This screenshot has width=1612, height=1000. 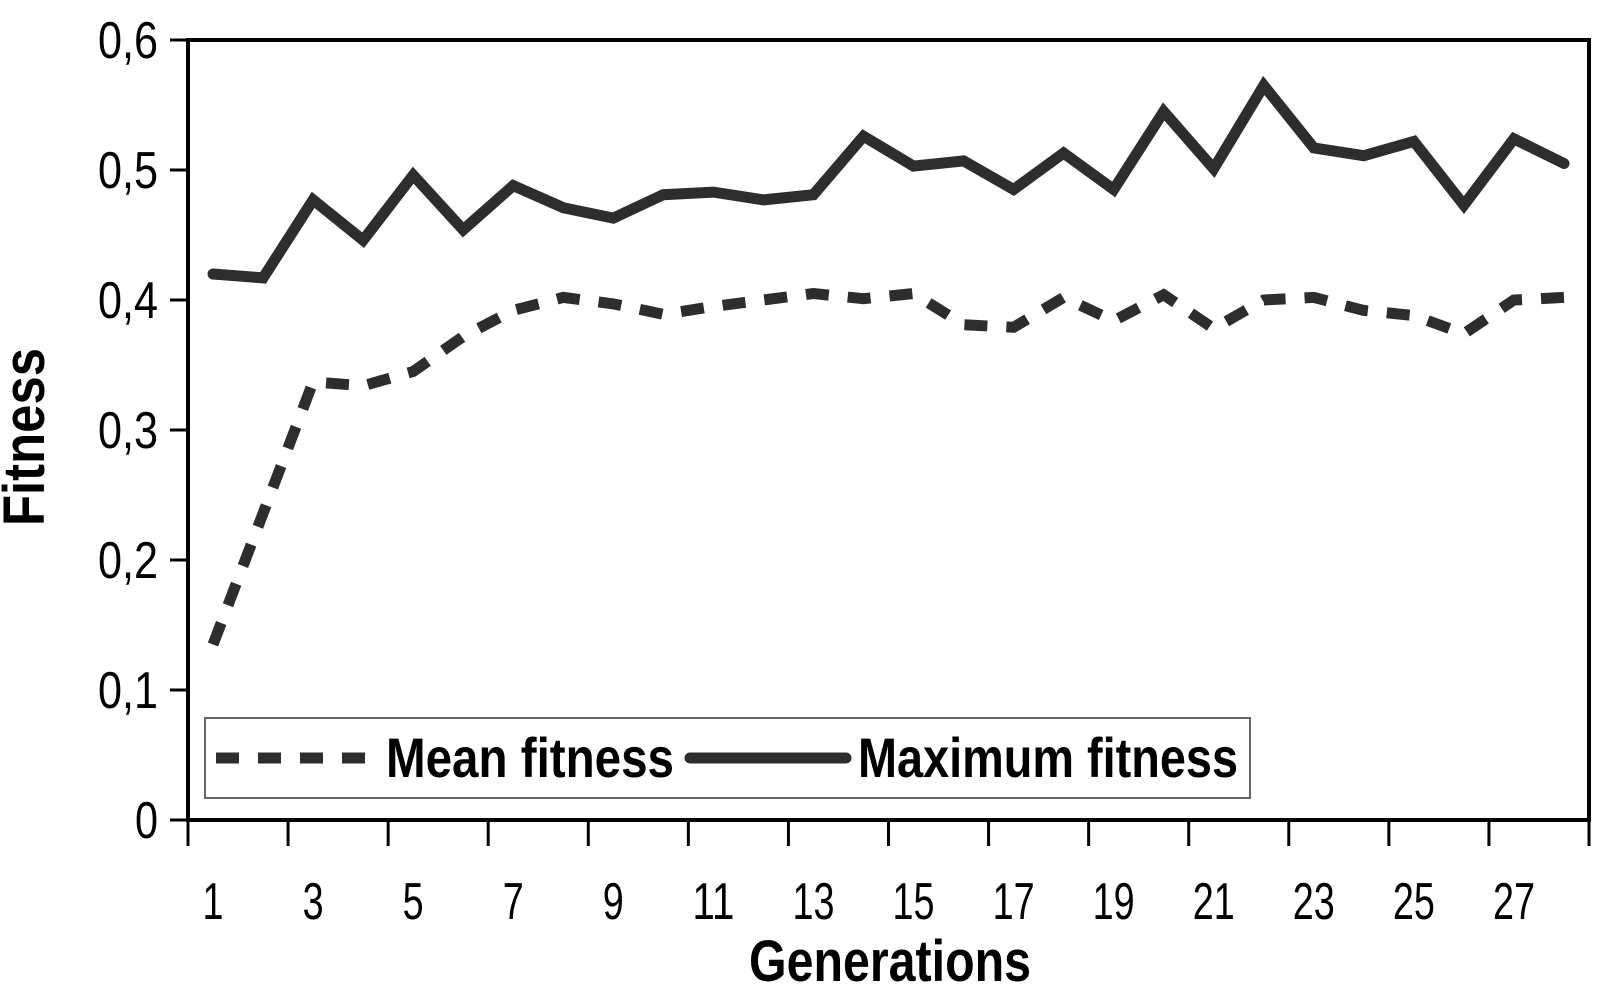 What do you see at coordinates (813, 902) in the screenshot?
I see `x-tick-label: 13` at bounding box center [813, 902].